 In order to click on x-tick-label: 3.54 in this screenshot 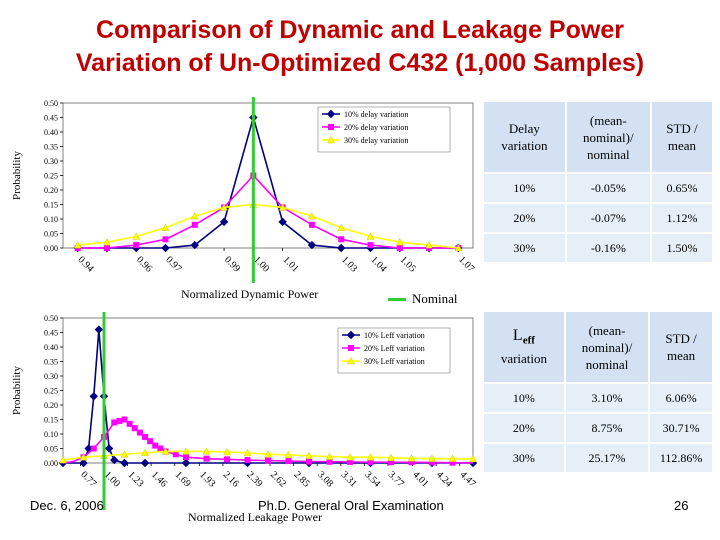, I will do `click(372, 479)`.